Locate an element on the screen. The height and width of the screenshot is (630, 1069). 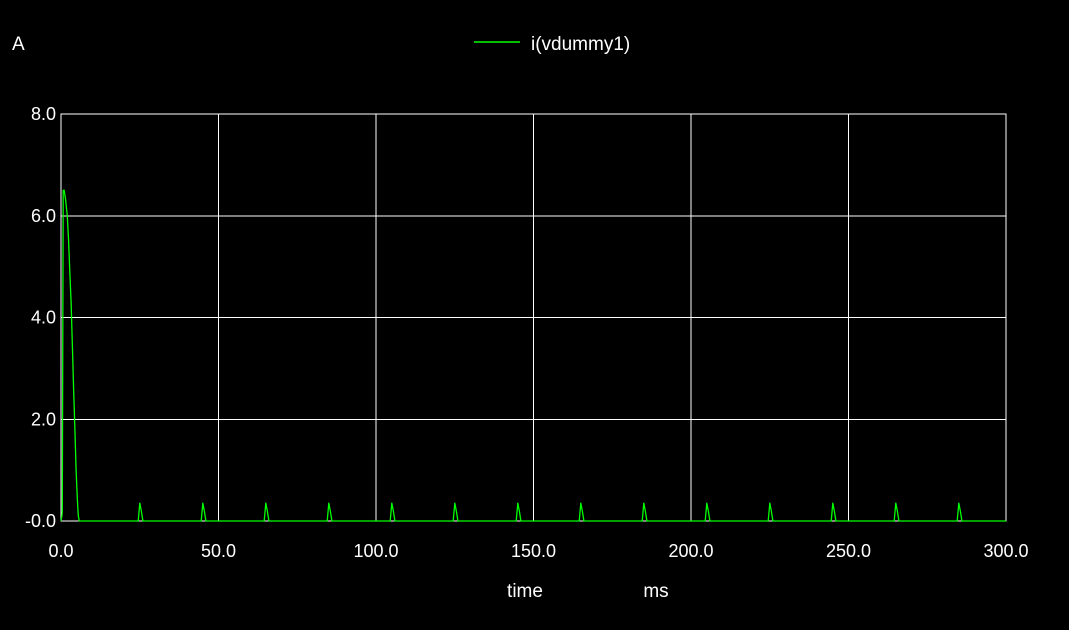
x-tick-label: 250.0 is located at coordinates (848, 551).